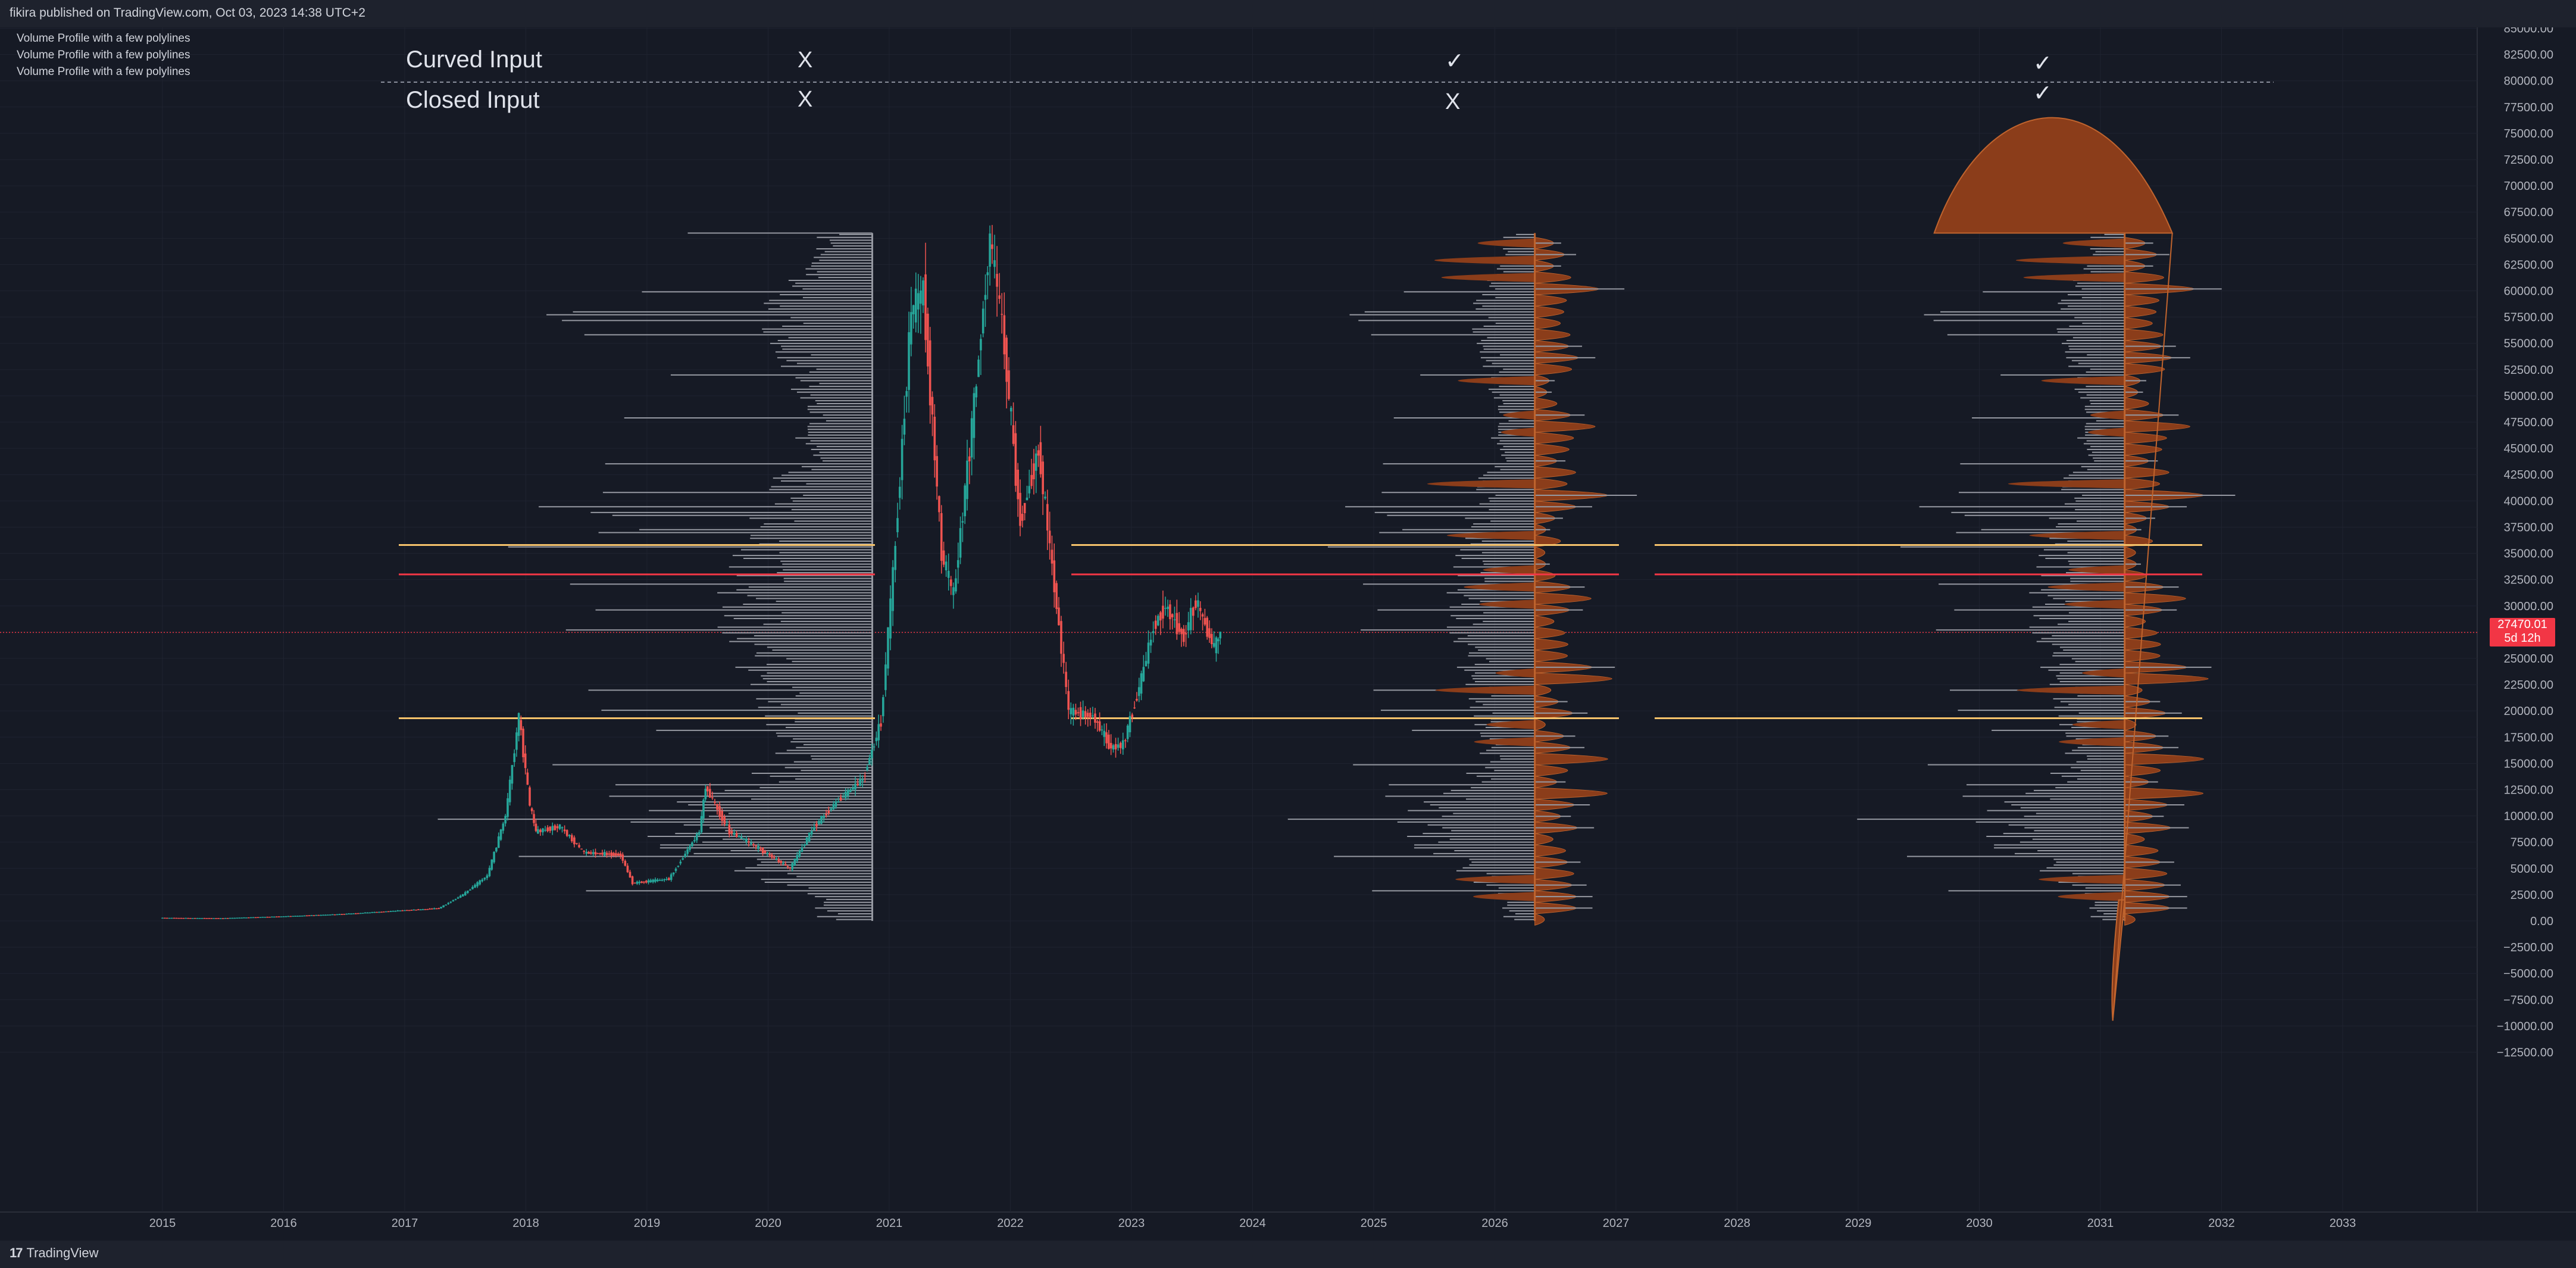 The image size is (2576, 1268). What do you see at coordinates (2528, 344) in the screenshot?
I see `y-tick-label: 55000.00` at bounding box center [2528, 344].